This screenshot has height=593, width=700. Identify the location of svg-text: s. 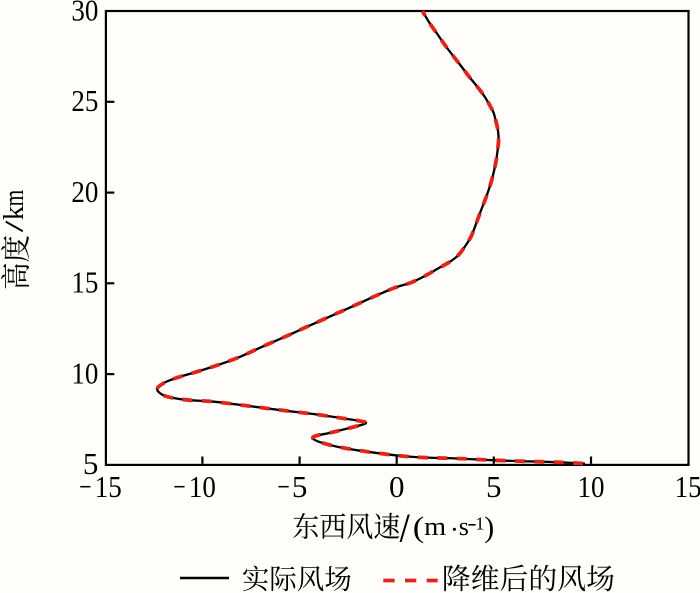
(464, 526).